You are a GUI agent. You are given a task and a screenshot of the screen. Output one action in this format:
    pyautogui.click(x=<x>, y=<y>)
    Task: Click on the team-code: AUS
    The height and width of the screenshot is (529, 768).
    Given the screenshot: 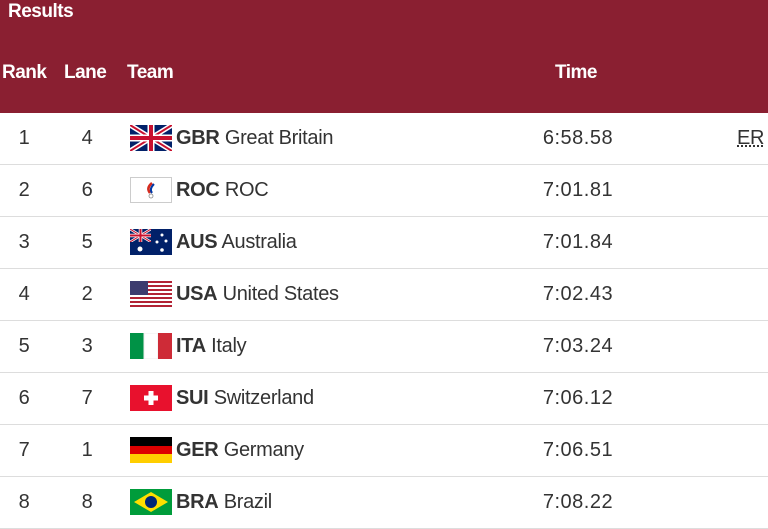 What is the action you would take?
    pyautogui.click(x=197, y=242)
    